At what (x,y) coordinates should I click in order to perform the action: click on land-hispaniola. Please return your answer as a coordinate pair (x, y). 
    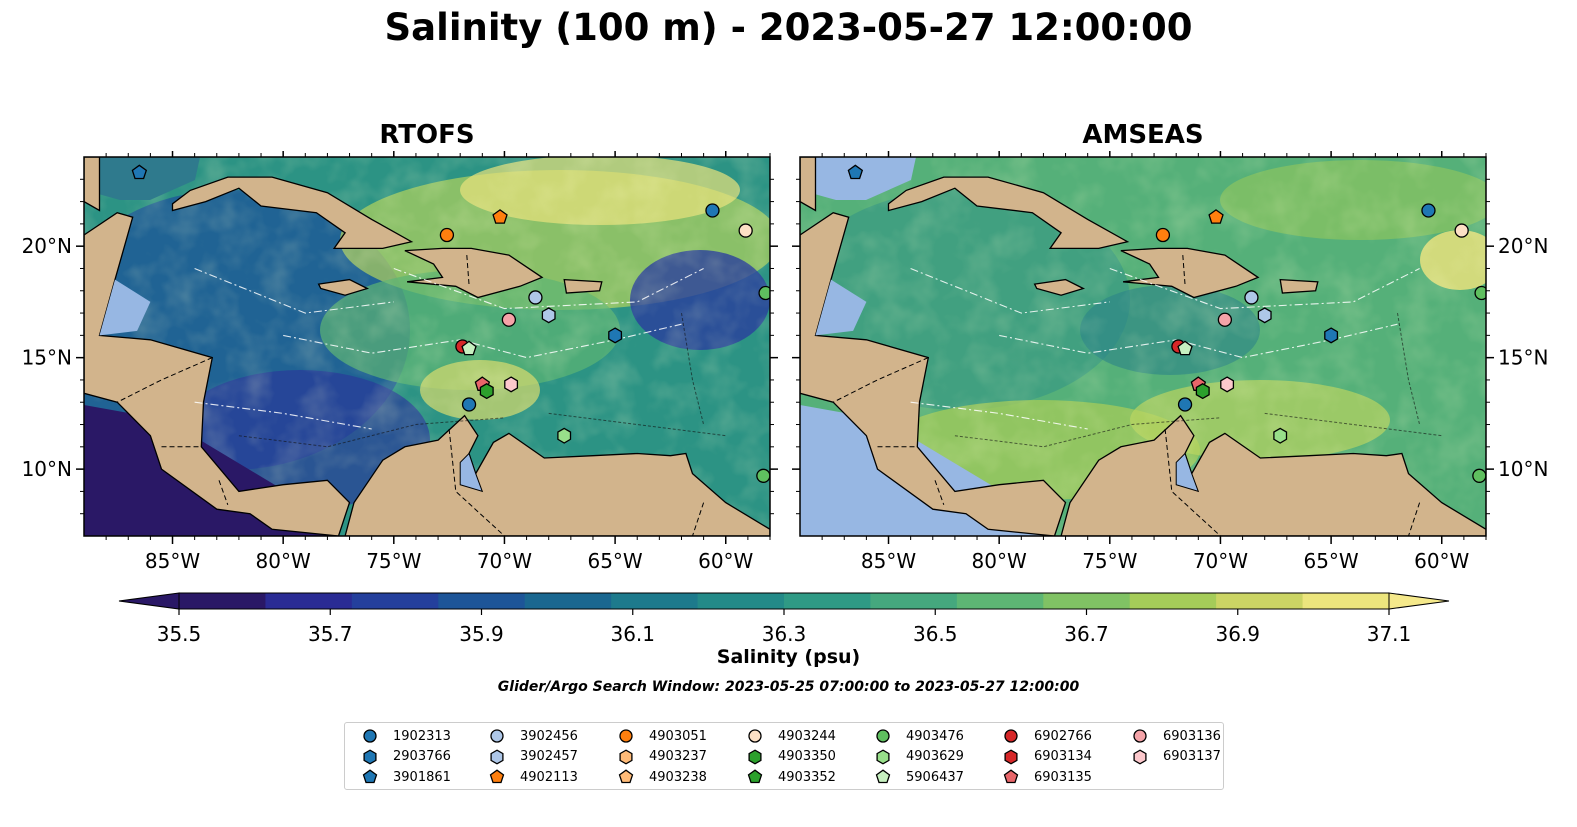
    Looking at the image, I should click on (1190, 273).